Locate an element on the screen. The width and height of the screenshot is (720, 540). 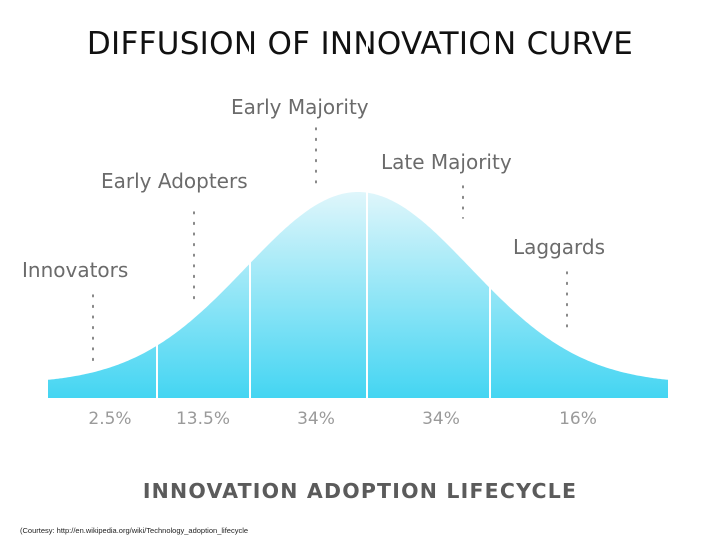
percent-late-majority: 34% is located at coordinates (441, 419).